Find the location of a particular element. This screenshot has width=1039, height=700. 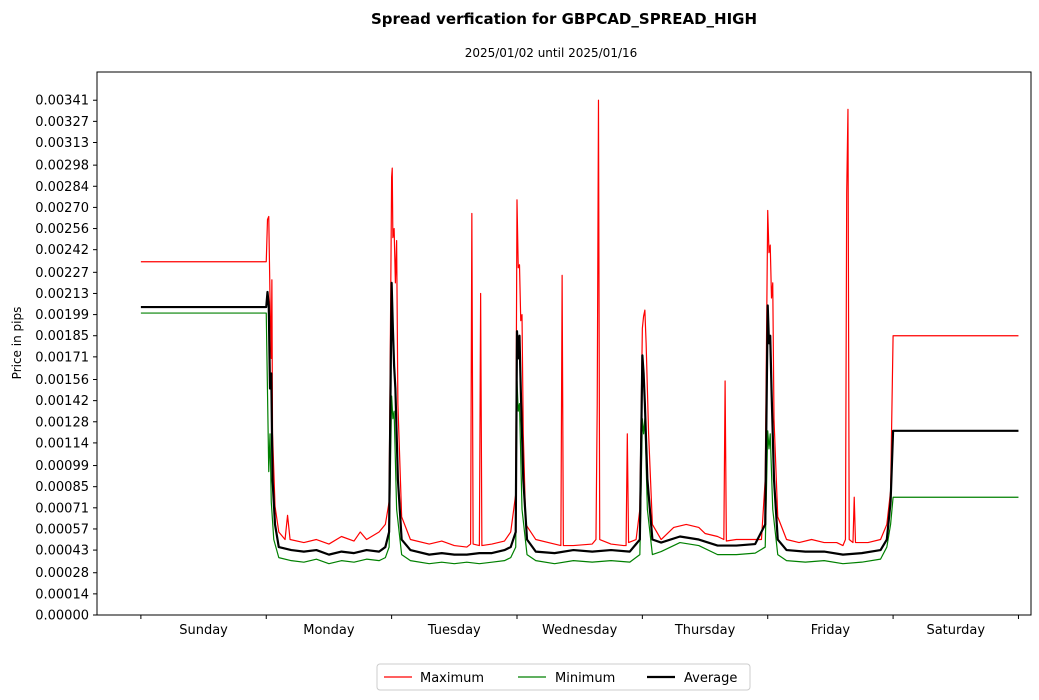

x-tick-label: Saturday is located at coordinates (955, 630).